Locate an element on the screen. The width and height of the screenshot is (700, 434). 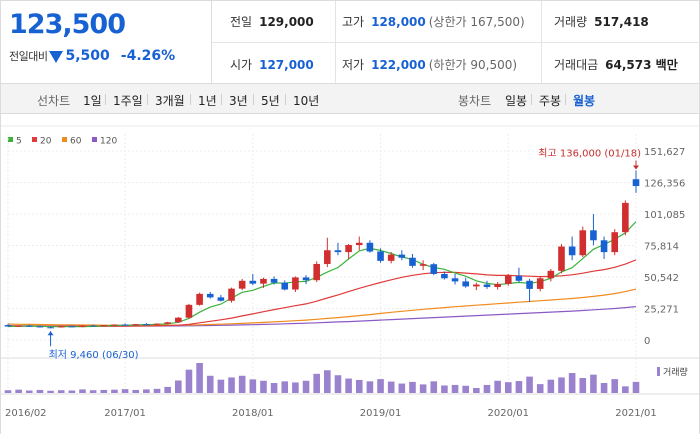
change-rate: -4.26% is located at coordinates (148, 56).